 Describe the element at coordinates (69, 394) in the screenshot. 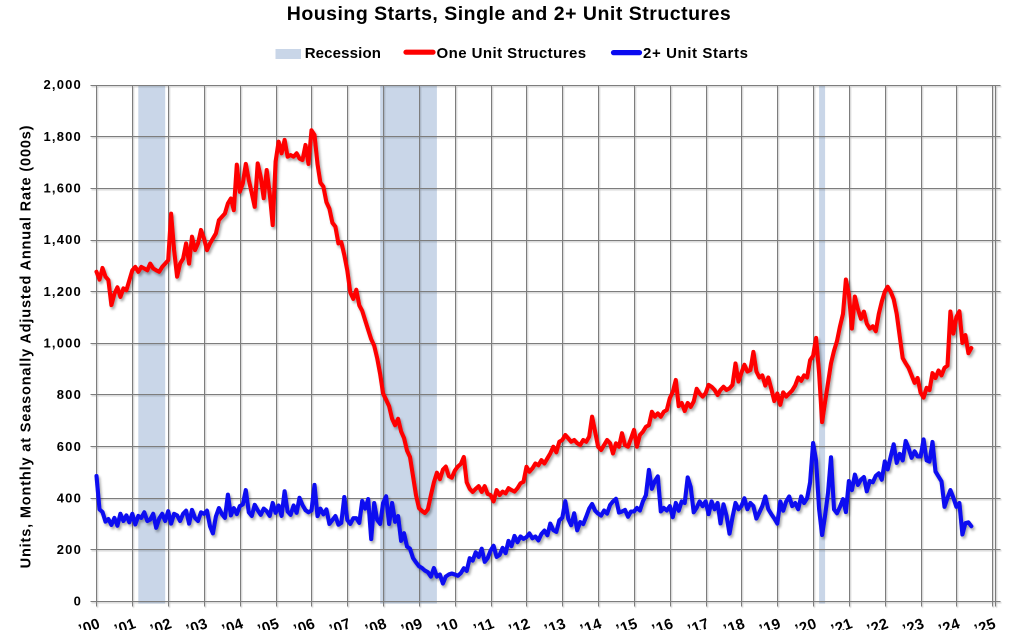

I see `svg-text: 800` at that location.